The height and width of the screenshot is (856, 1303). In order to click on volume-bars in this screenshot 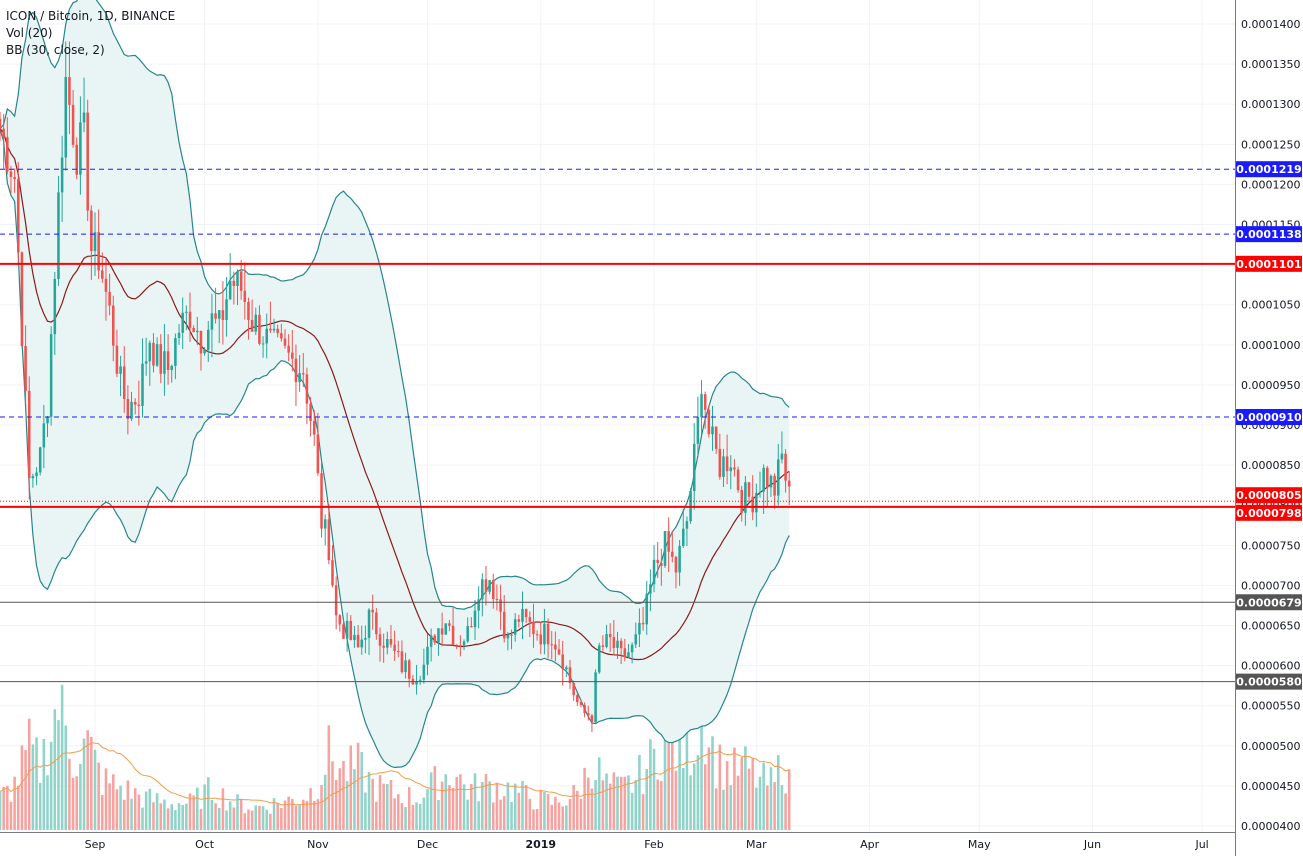, I will do `click(395, 757)`.